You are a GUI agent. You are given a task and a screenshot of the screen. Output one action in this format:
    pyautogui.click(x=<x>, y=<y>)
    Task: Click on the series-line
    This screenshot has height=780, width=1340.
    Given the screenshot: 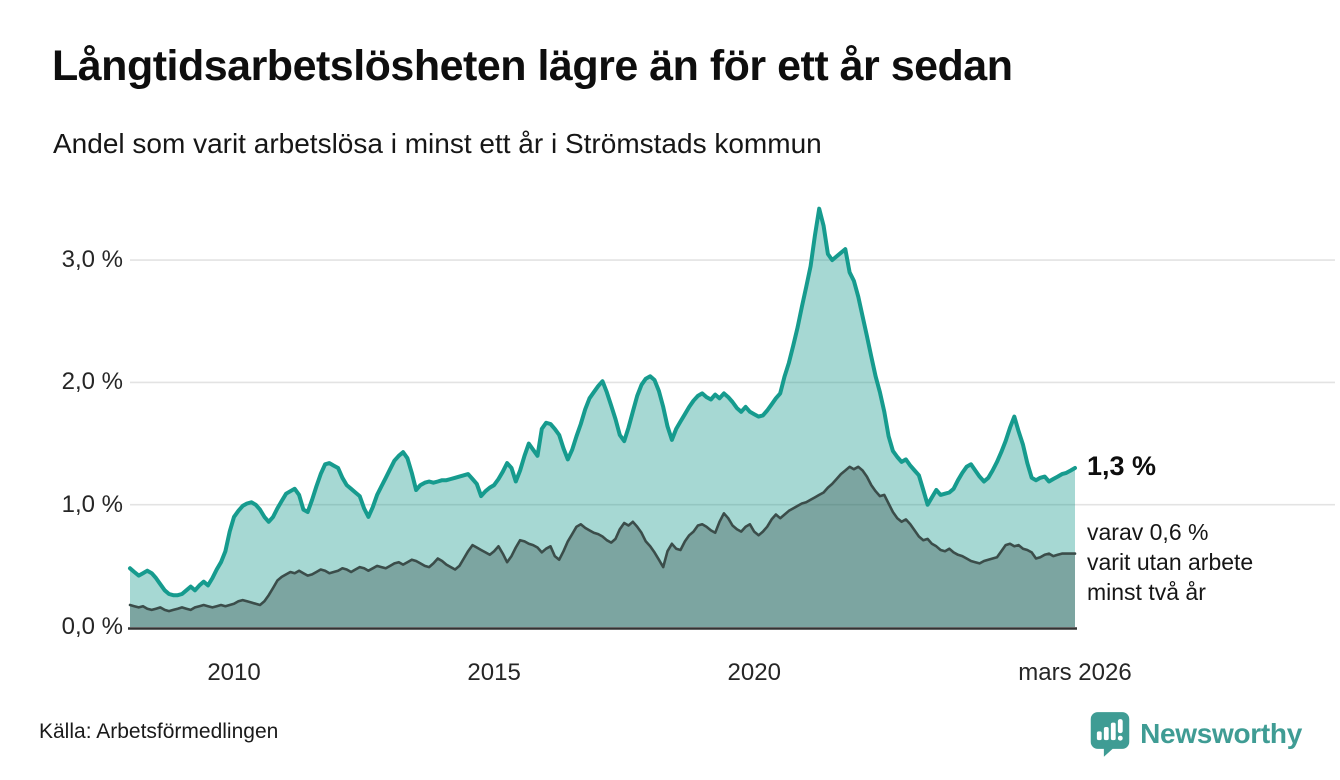 What is the action you would take?
    pyautogui.click(x=602, y=539)
    